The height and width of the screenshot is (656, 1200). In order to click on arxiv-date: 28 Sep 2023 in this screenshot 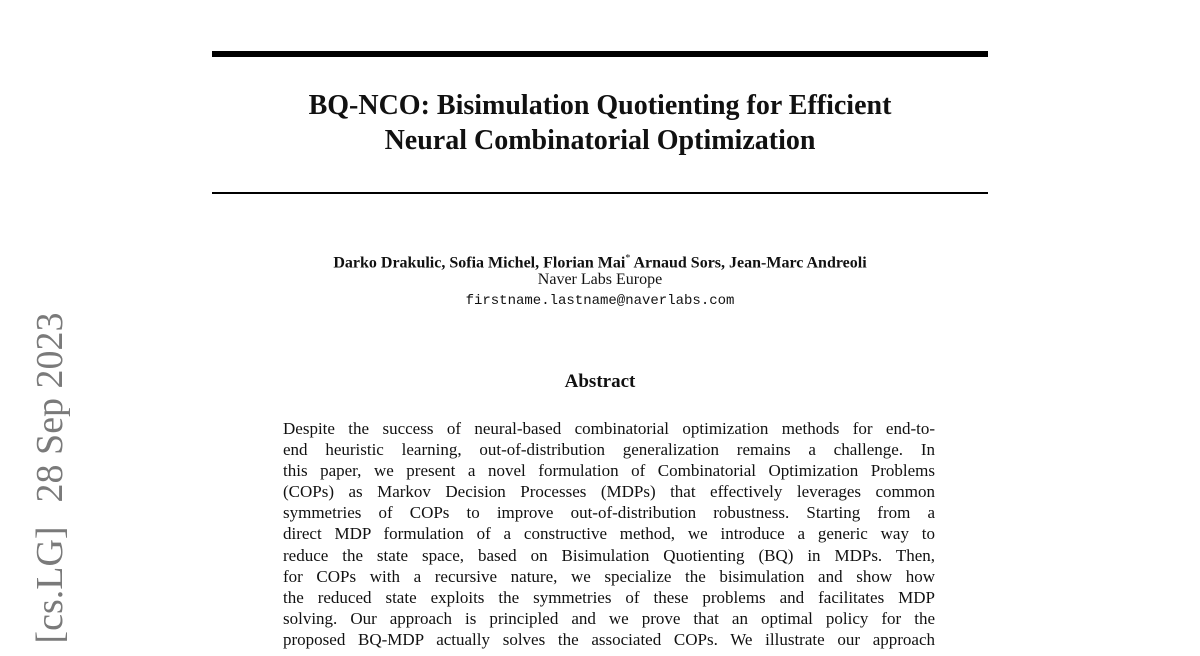, I will do `click(50, 407)`.